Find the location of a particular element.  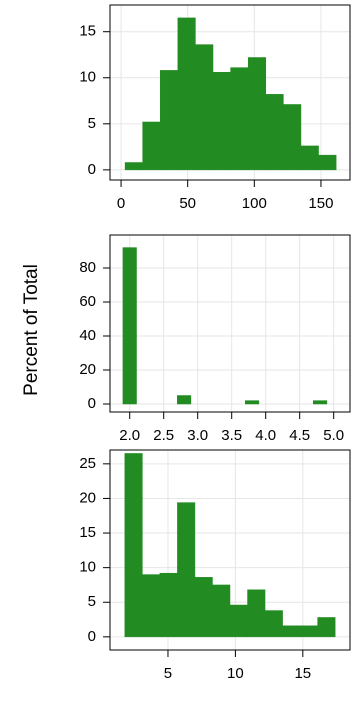

x-tick-label: 0 is located at coordinates (121, 203).